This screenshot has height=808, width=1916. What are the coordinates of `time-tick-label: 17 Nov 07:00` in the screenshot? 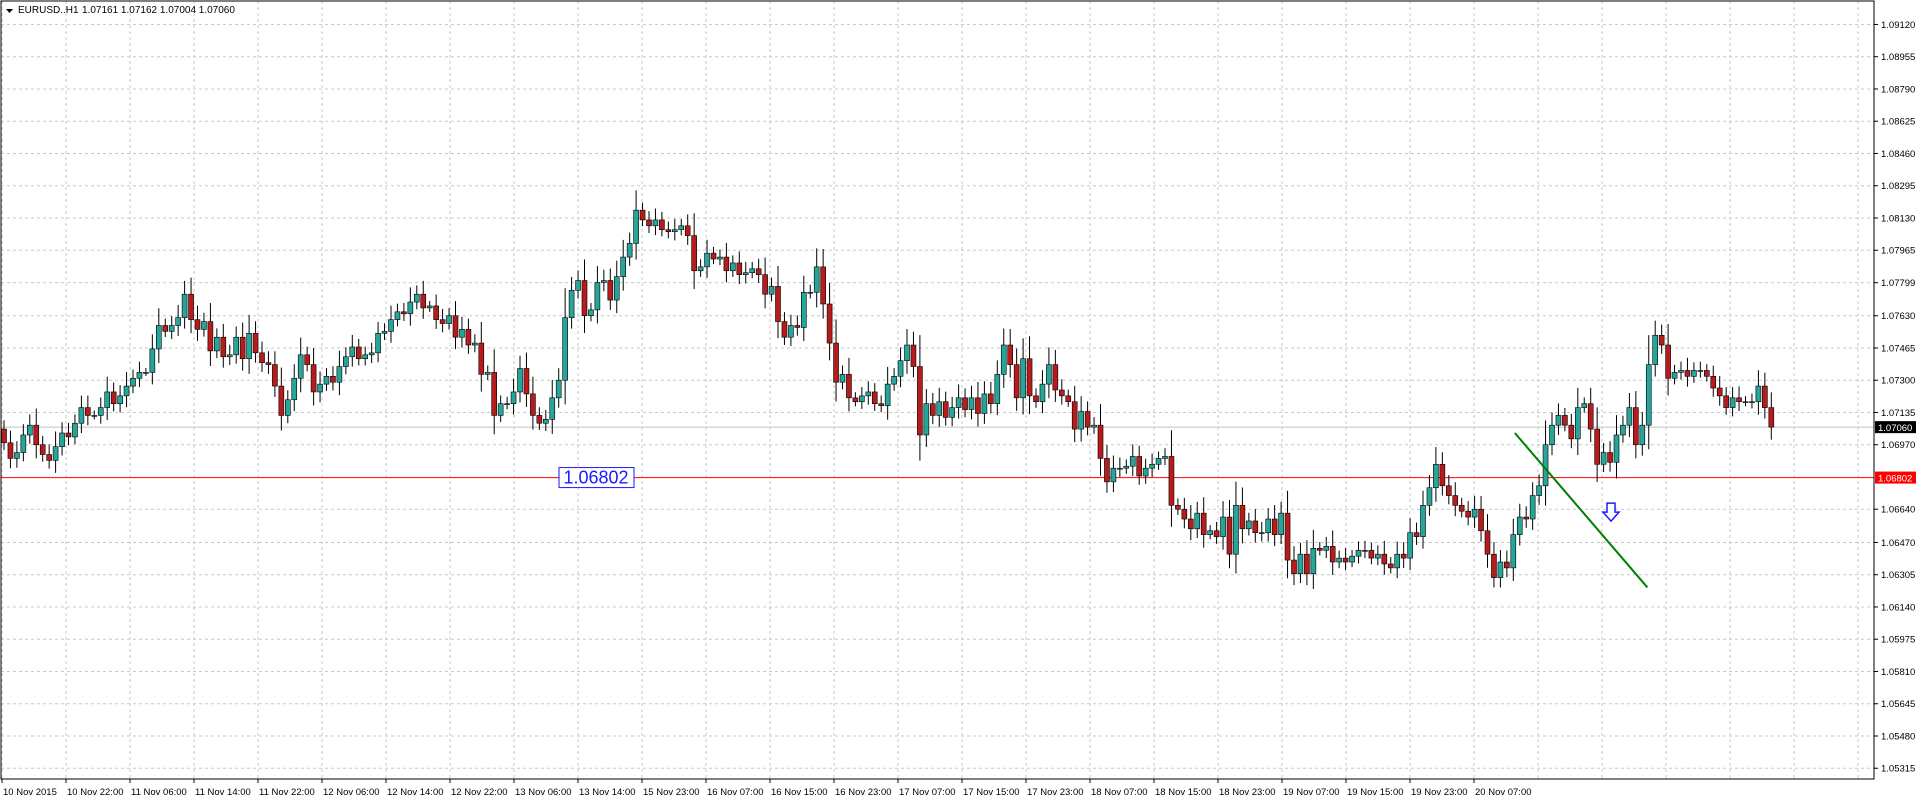 It's located at (927, 792).